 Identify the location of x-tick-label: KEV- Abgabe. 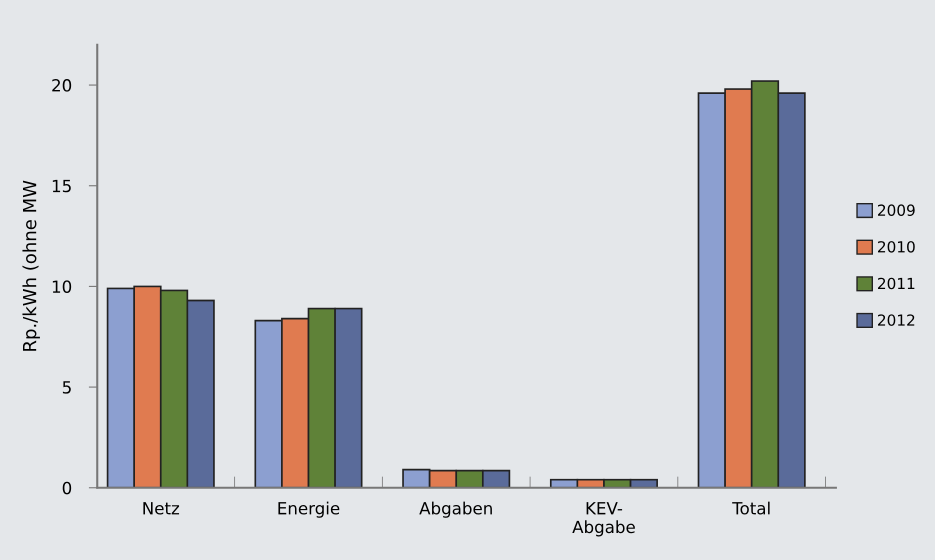
(603, 519).